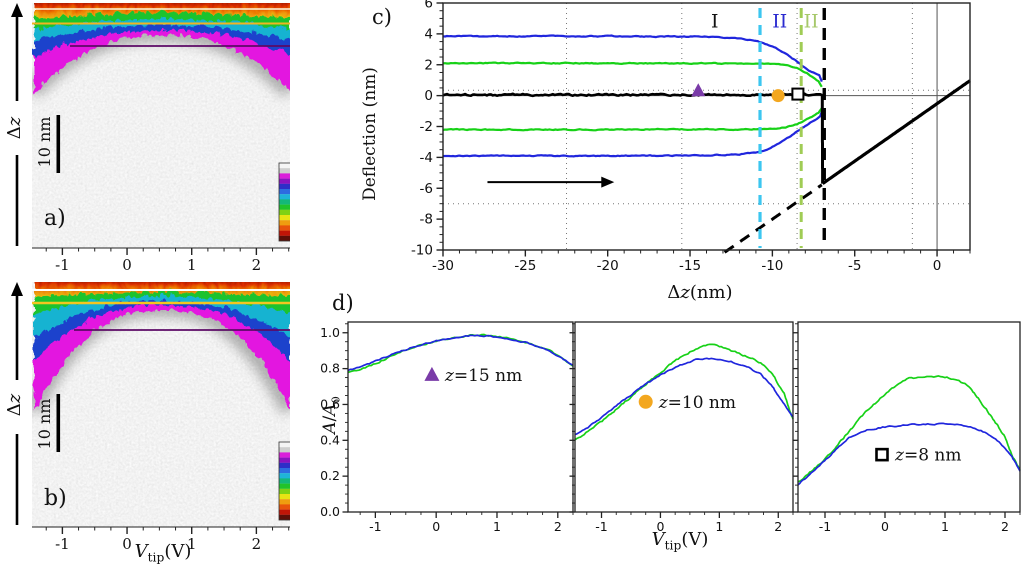 The image size is (1024, 567). What do you see at coordinates (428, 65) in the screenshot?
I see `y-tick-label: 2` at bounding box center [428, 65].